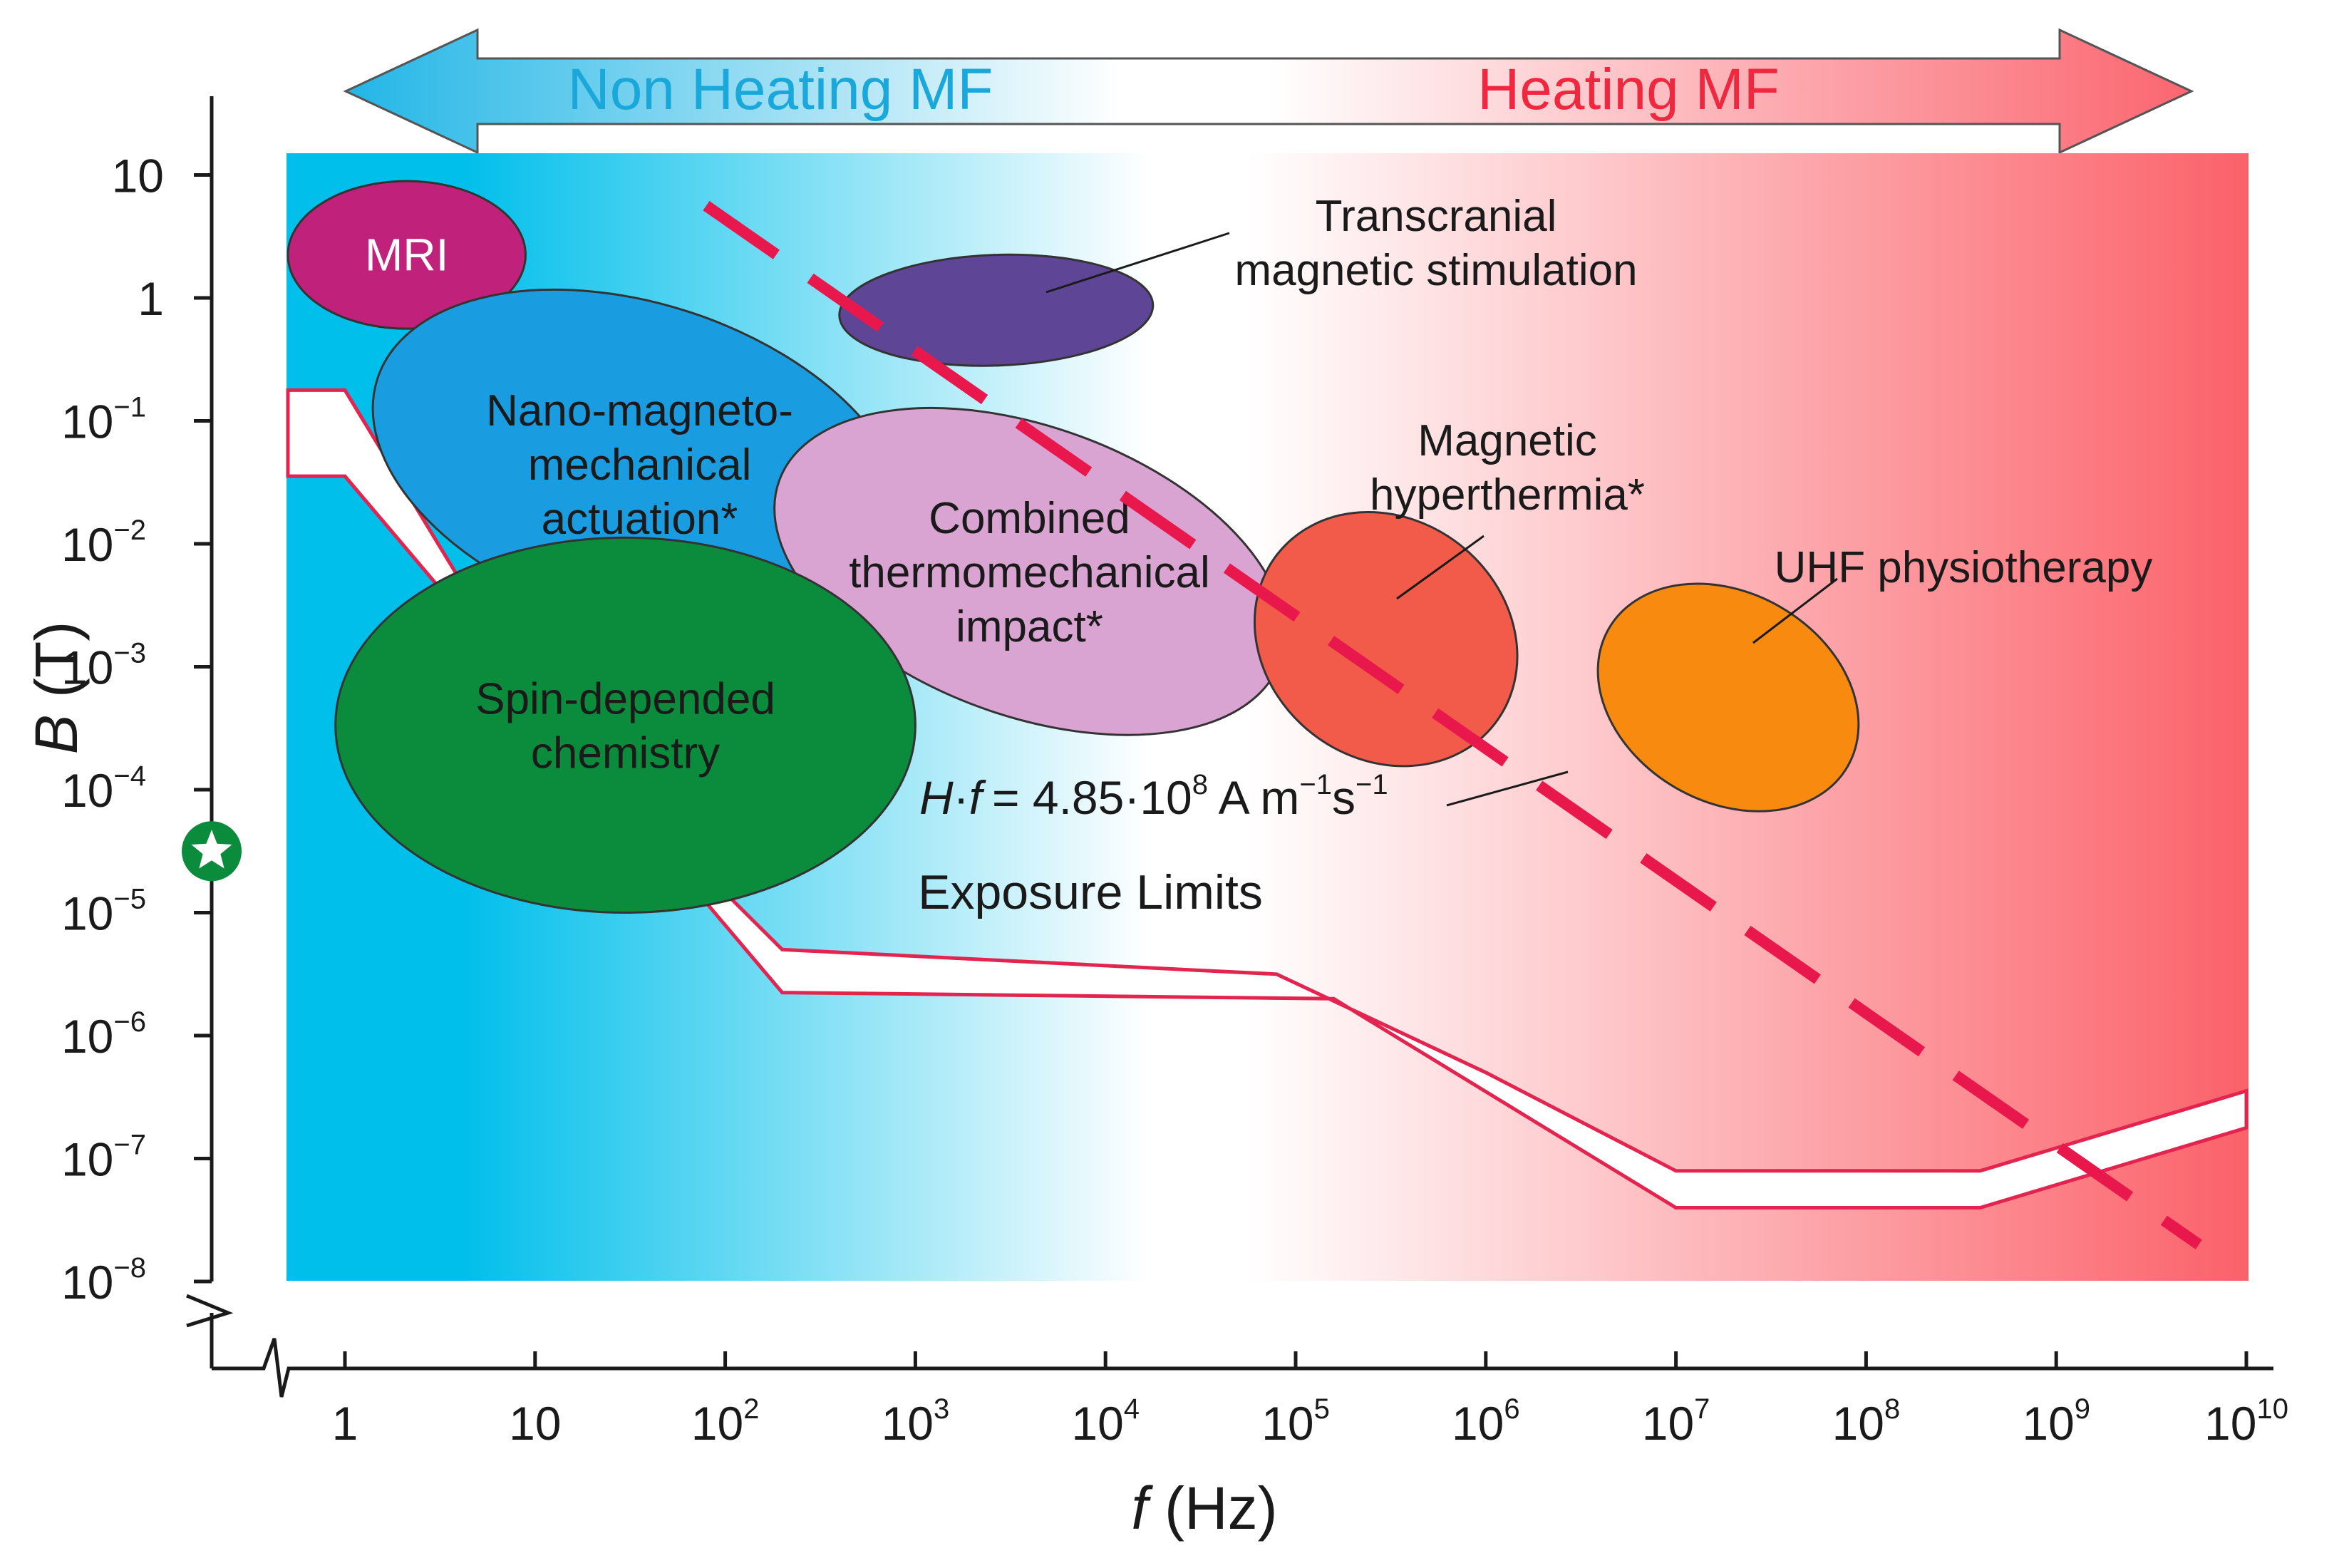 Image resolution: width=2339 pixels, height=1568 pixels. I want to click on x-tick-label: 1, so click(345, 1424).